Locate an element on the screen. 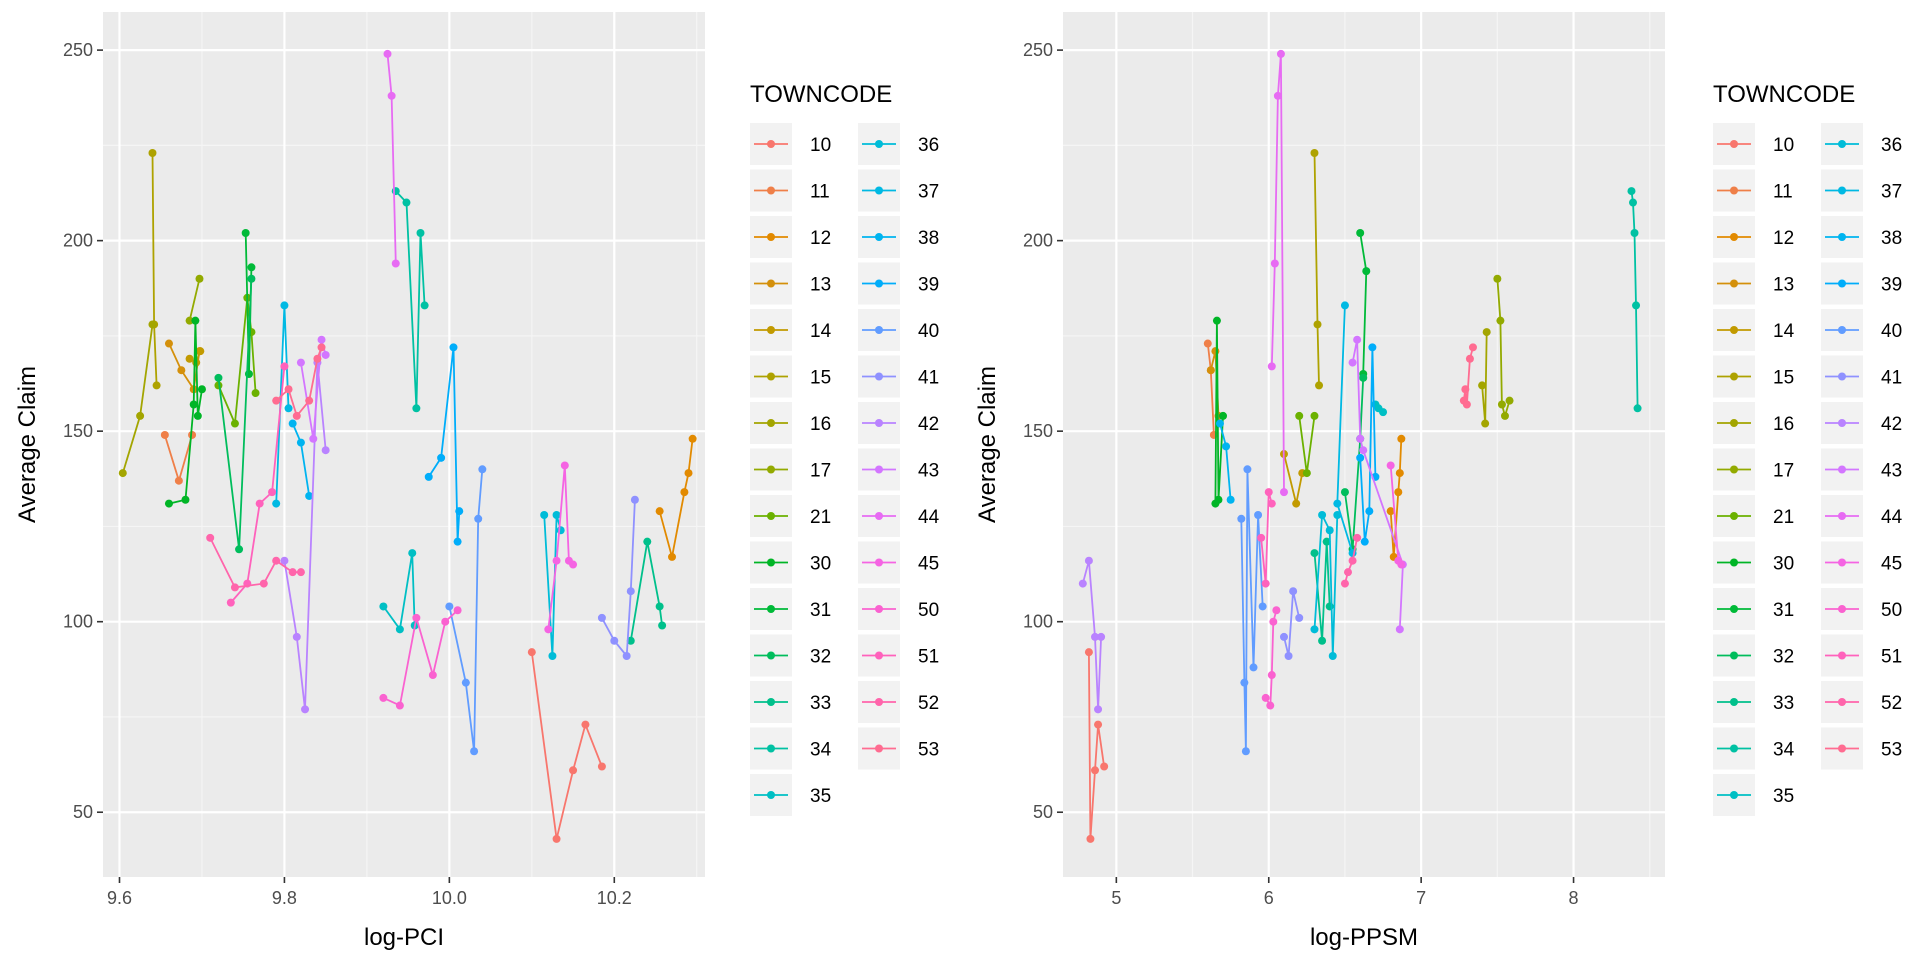  legend-item-38: 38 is located at coordinates (898, 237).